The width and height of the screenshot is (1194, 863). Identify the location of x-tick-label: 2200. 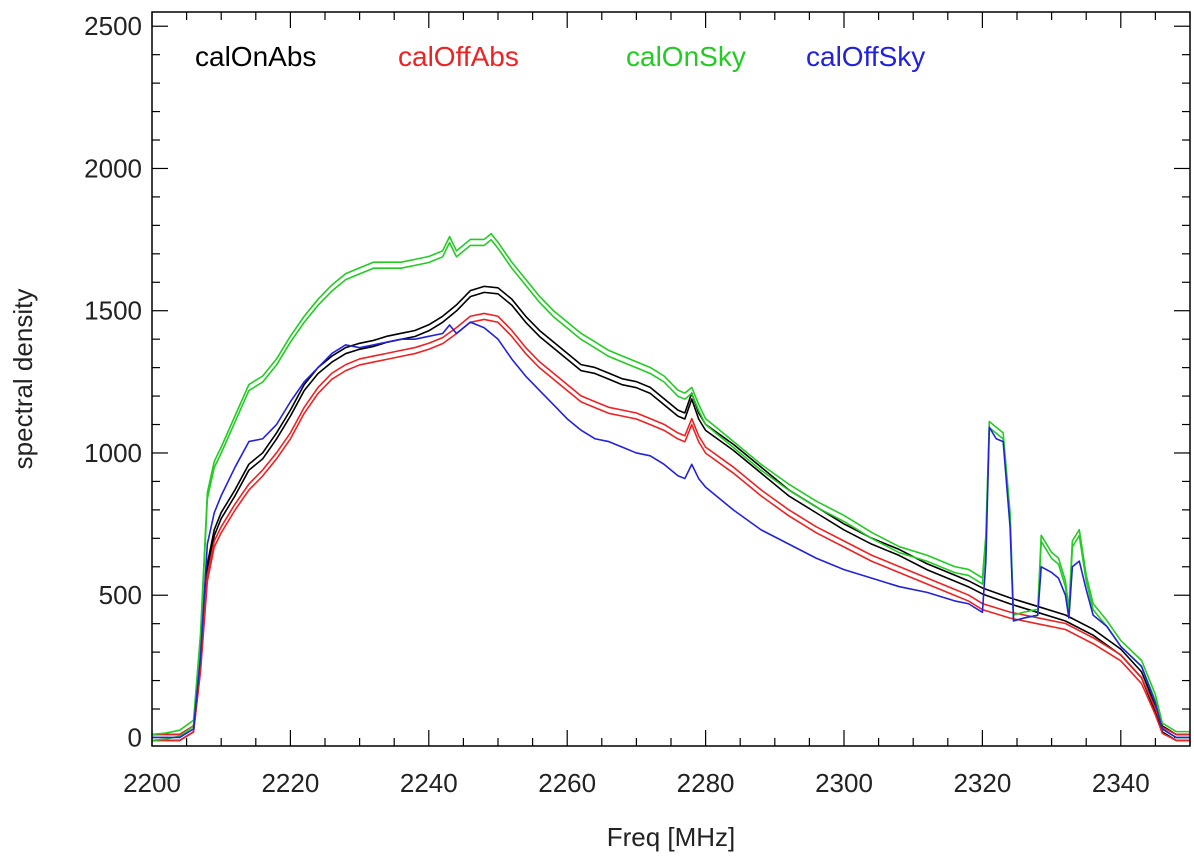
(152, 783).